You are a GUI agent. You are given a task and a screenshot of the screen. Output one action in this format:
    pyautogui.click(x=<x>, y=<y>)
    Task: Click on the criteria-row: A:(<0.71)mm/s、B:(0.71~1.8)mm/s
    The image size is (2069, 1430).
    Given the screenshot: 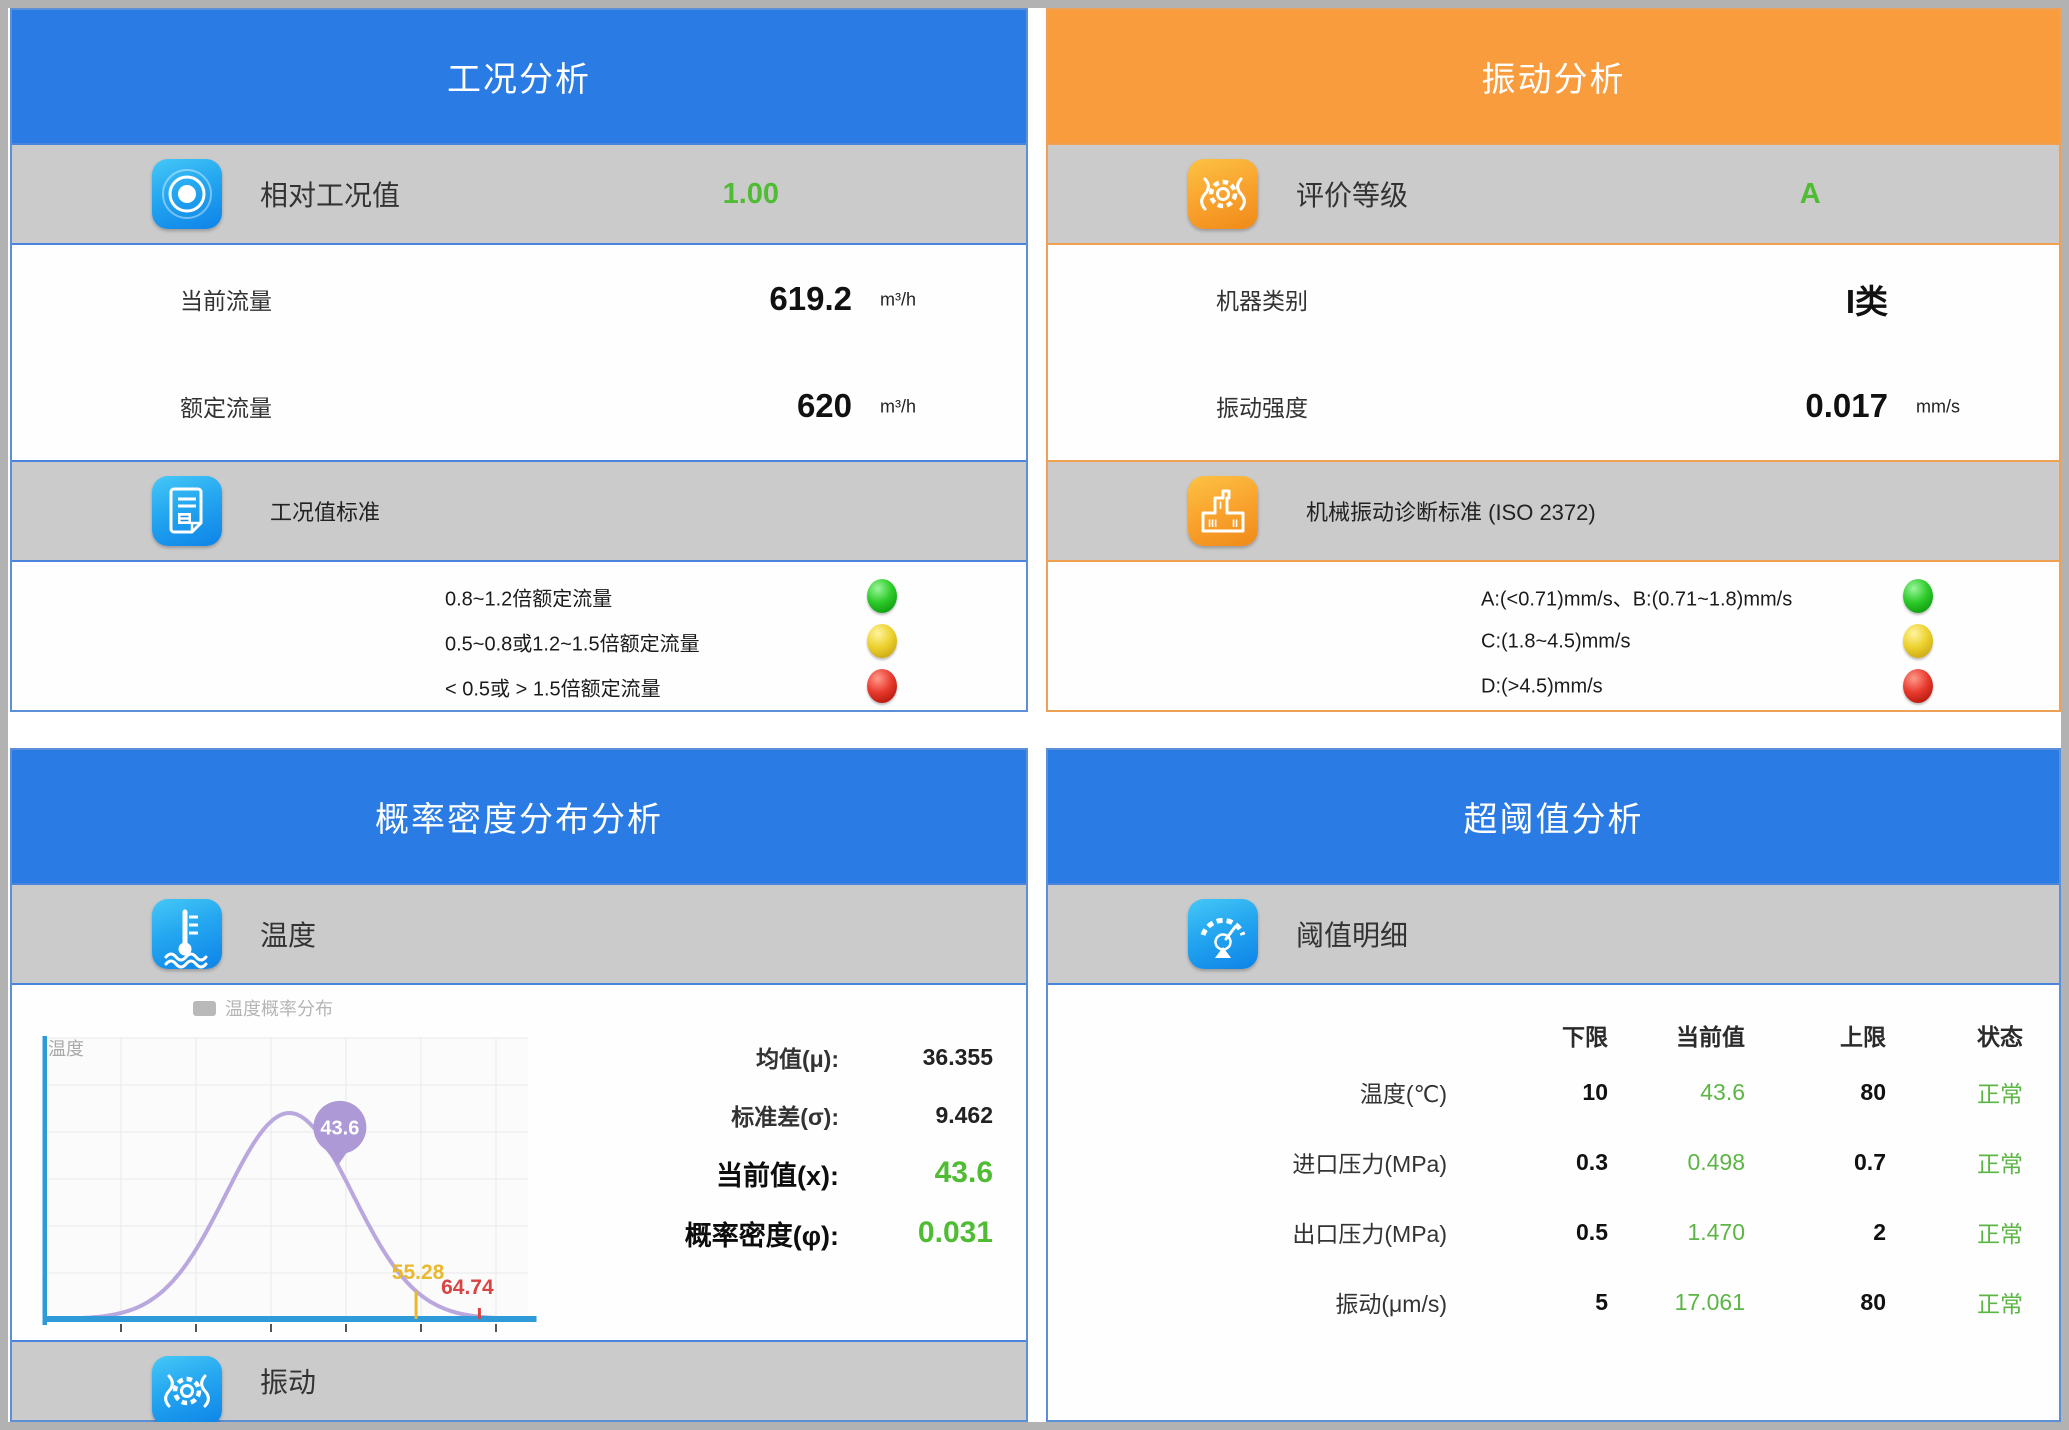 What is the action you would take?
    pyautogui.click(x=1553, y=596)
    